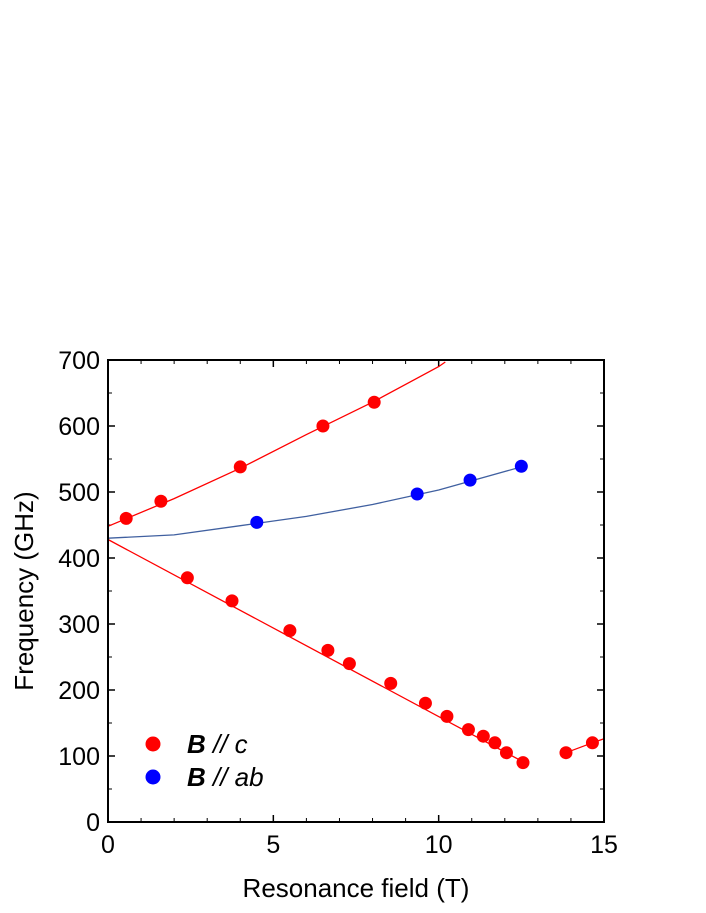 This screenshot has width=706, height=913. What do you see at coordinates (79, 625) in the screenshot?
I see `y-tick-label: 300` at bounding box center [79, 625].